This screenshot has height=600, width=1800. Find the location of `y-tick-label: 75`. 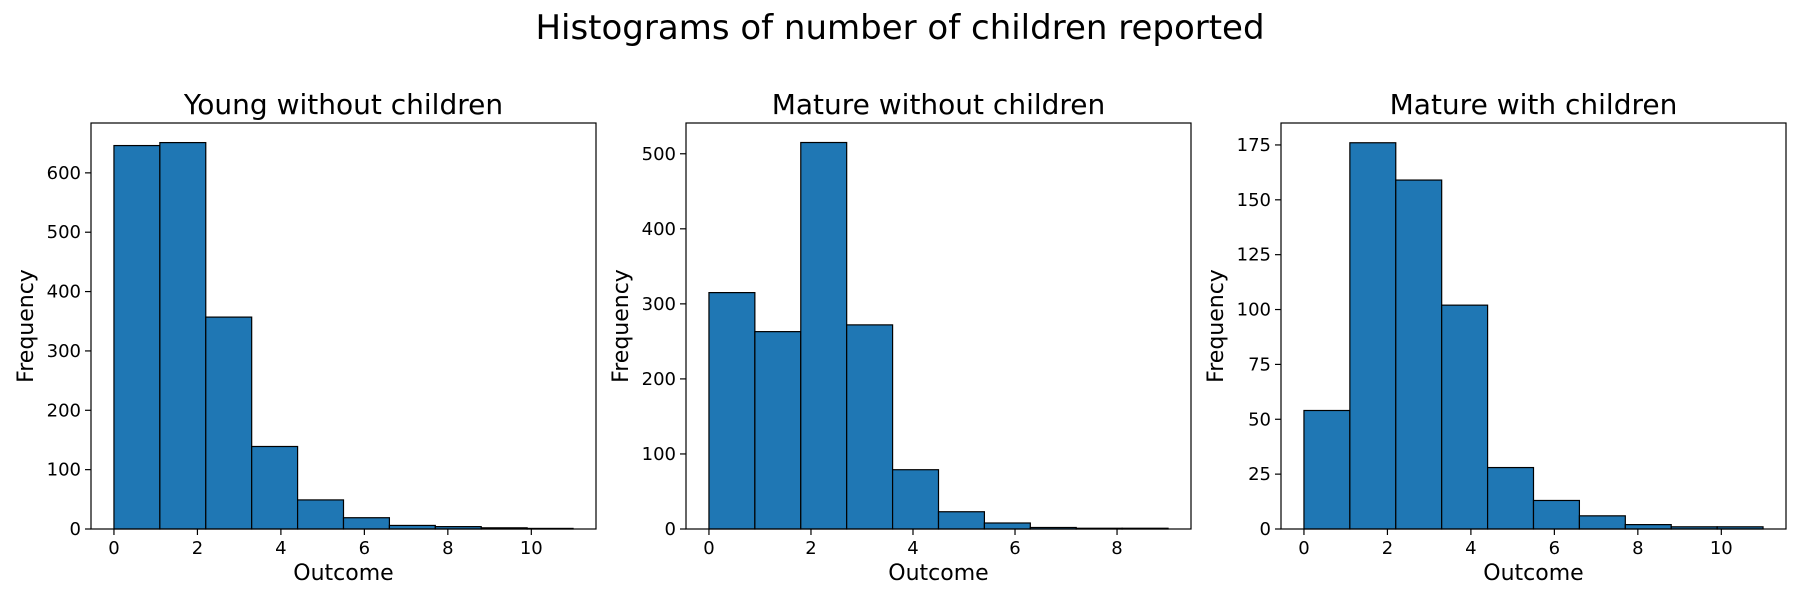

y-tick-label: 75 is located at coordinates (1259, 364).